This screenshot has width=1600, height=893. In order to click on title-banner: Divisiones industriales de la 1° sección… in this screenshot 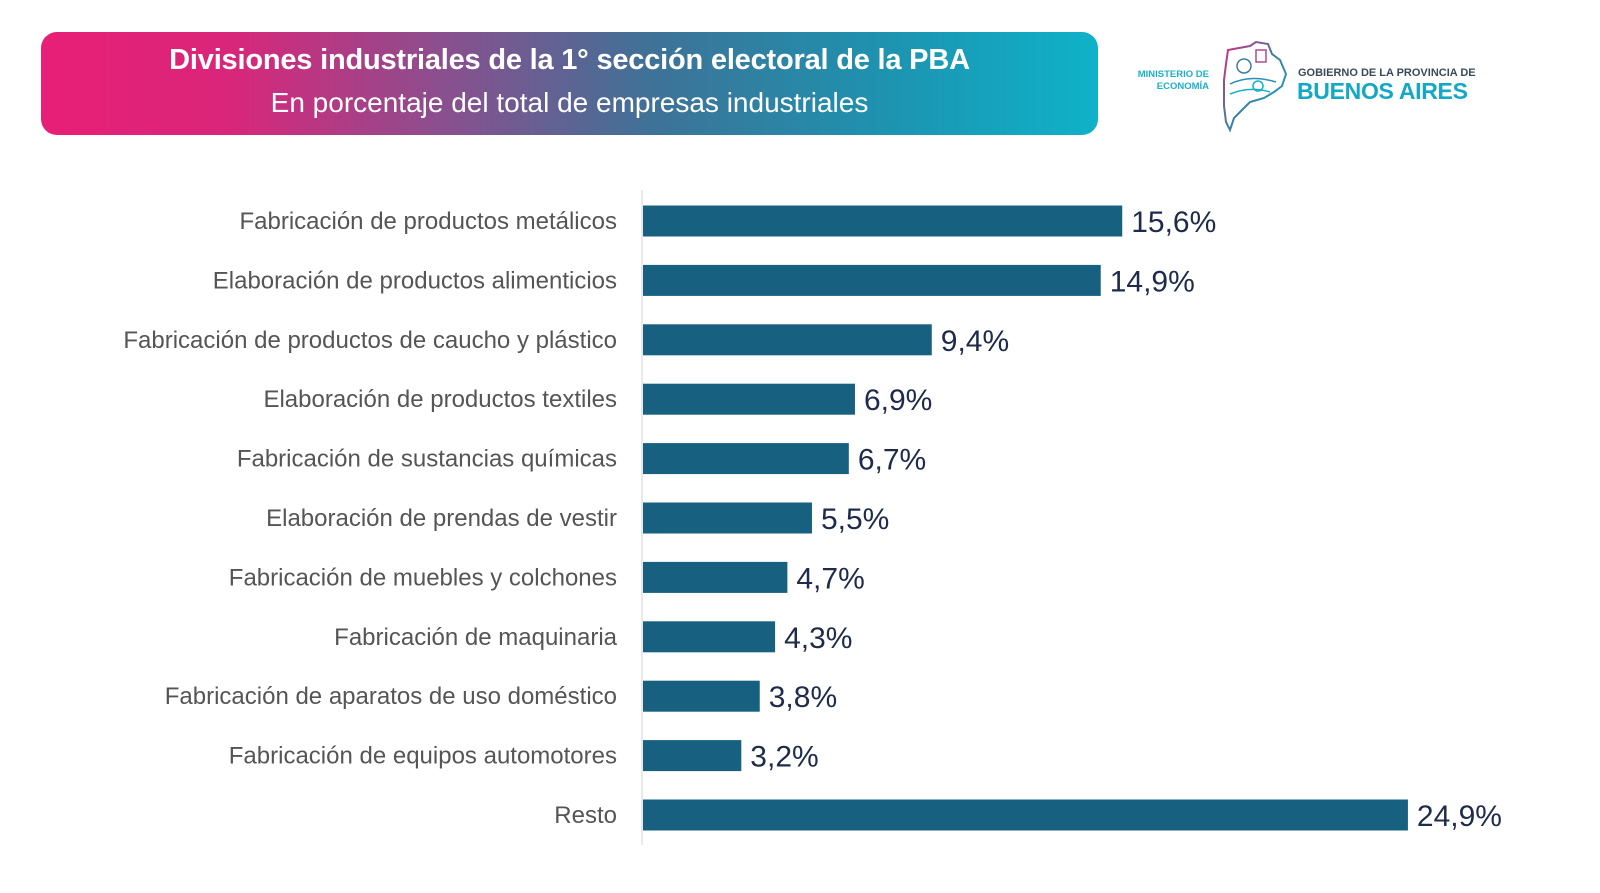, I will do `click(569, 83)`.